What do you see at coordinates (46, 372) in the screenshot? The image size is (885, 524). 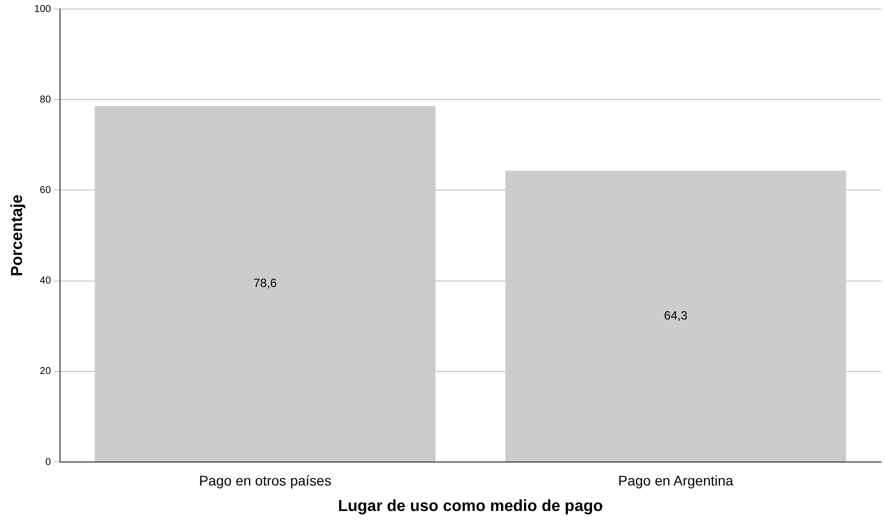 I see `y-tick-label: 20` at bounding box center [46, 372].